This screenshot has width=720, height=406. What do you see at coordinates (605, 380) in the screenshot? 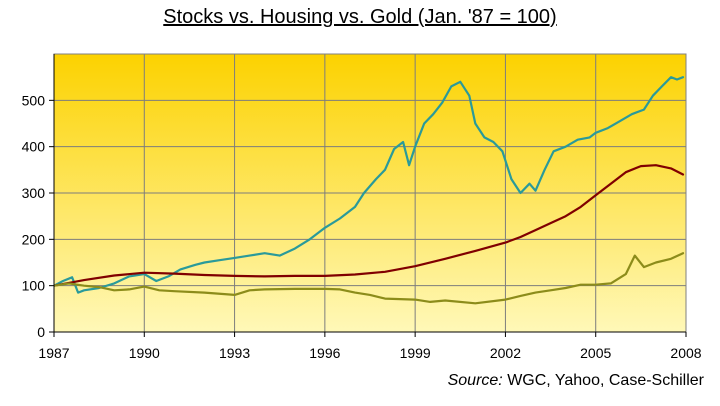
I see `source-text: WGC, Yahoo, Case-Schiller` at bounding box center [605, 380].